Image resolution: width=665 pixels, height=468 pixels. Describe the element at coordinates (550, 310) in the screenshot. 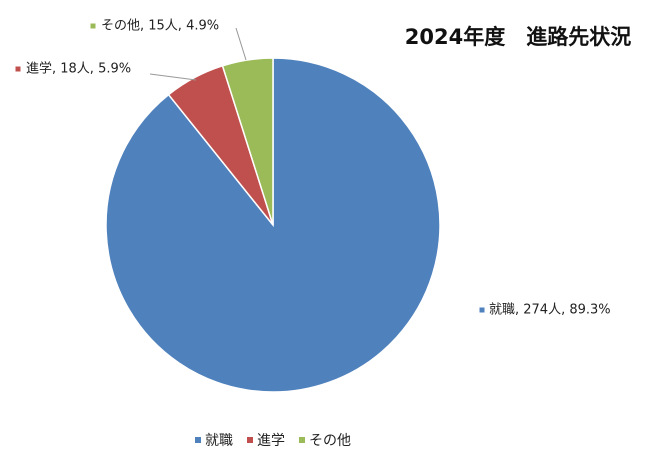

I see `data-label: 就職, 274人, 89.3%` at that location.